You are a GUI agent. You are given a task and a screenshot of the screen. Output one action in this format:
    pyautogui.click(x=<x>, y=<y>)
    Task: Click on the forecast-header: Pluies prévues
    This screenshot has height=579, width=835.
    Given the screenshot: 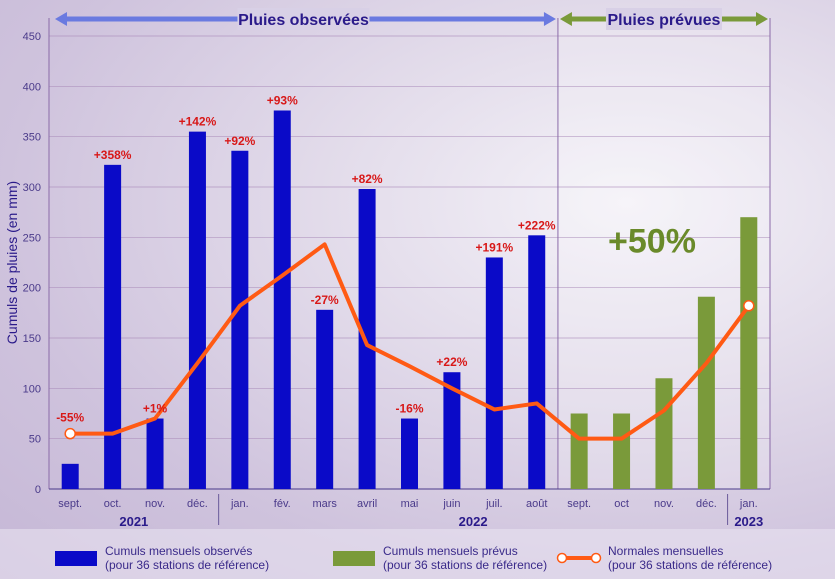 What is the action you would take?
    pyautogui.click(x=663, y=20)
    